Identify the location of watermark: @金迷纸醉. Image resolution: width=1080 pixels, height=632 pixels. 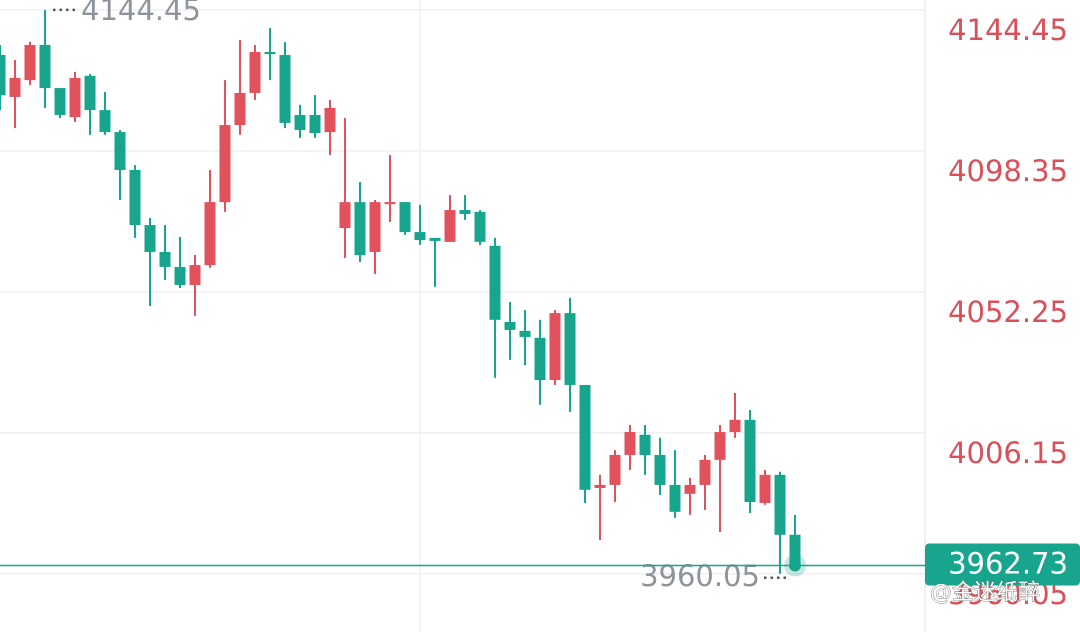
(985, 593).